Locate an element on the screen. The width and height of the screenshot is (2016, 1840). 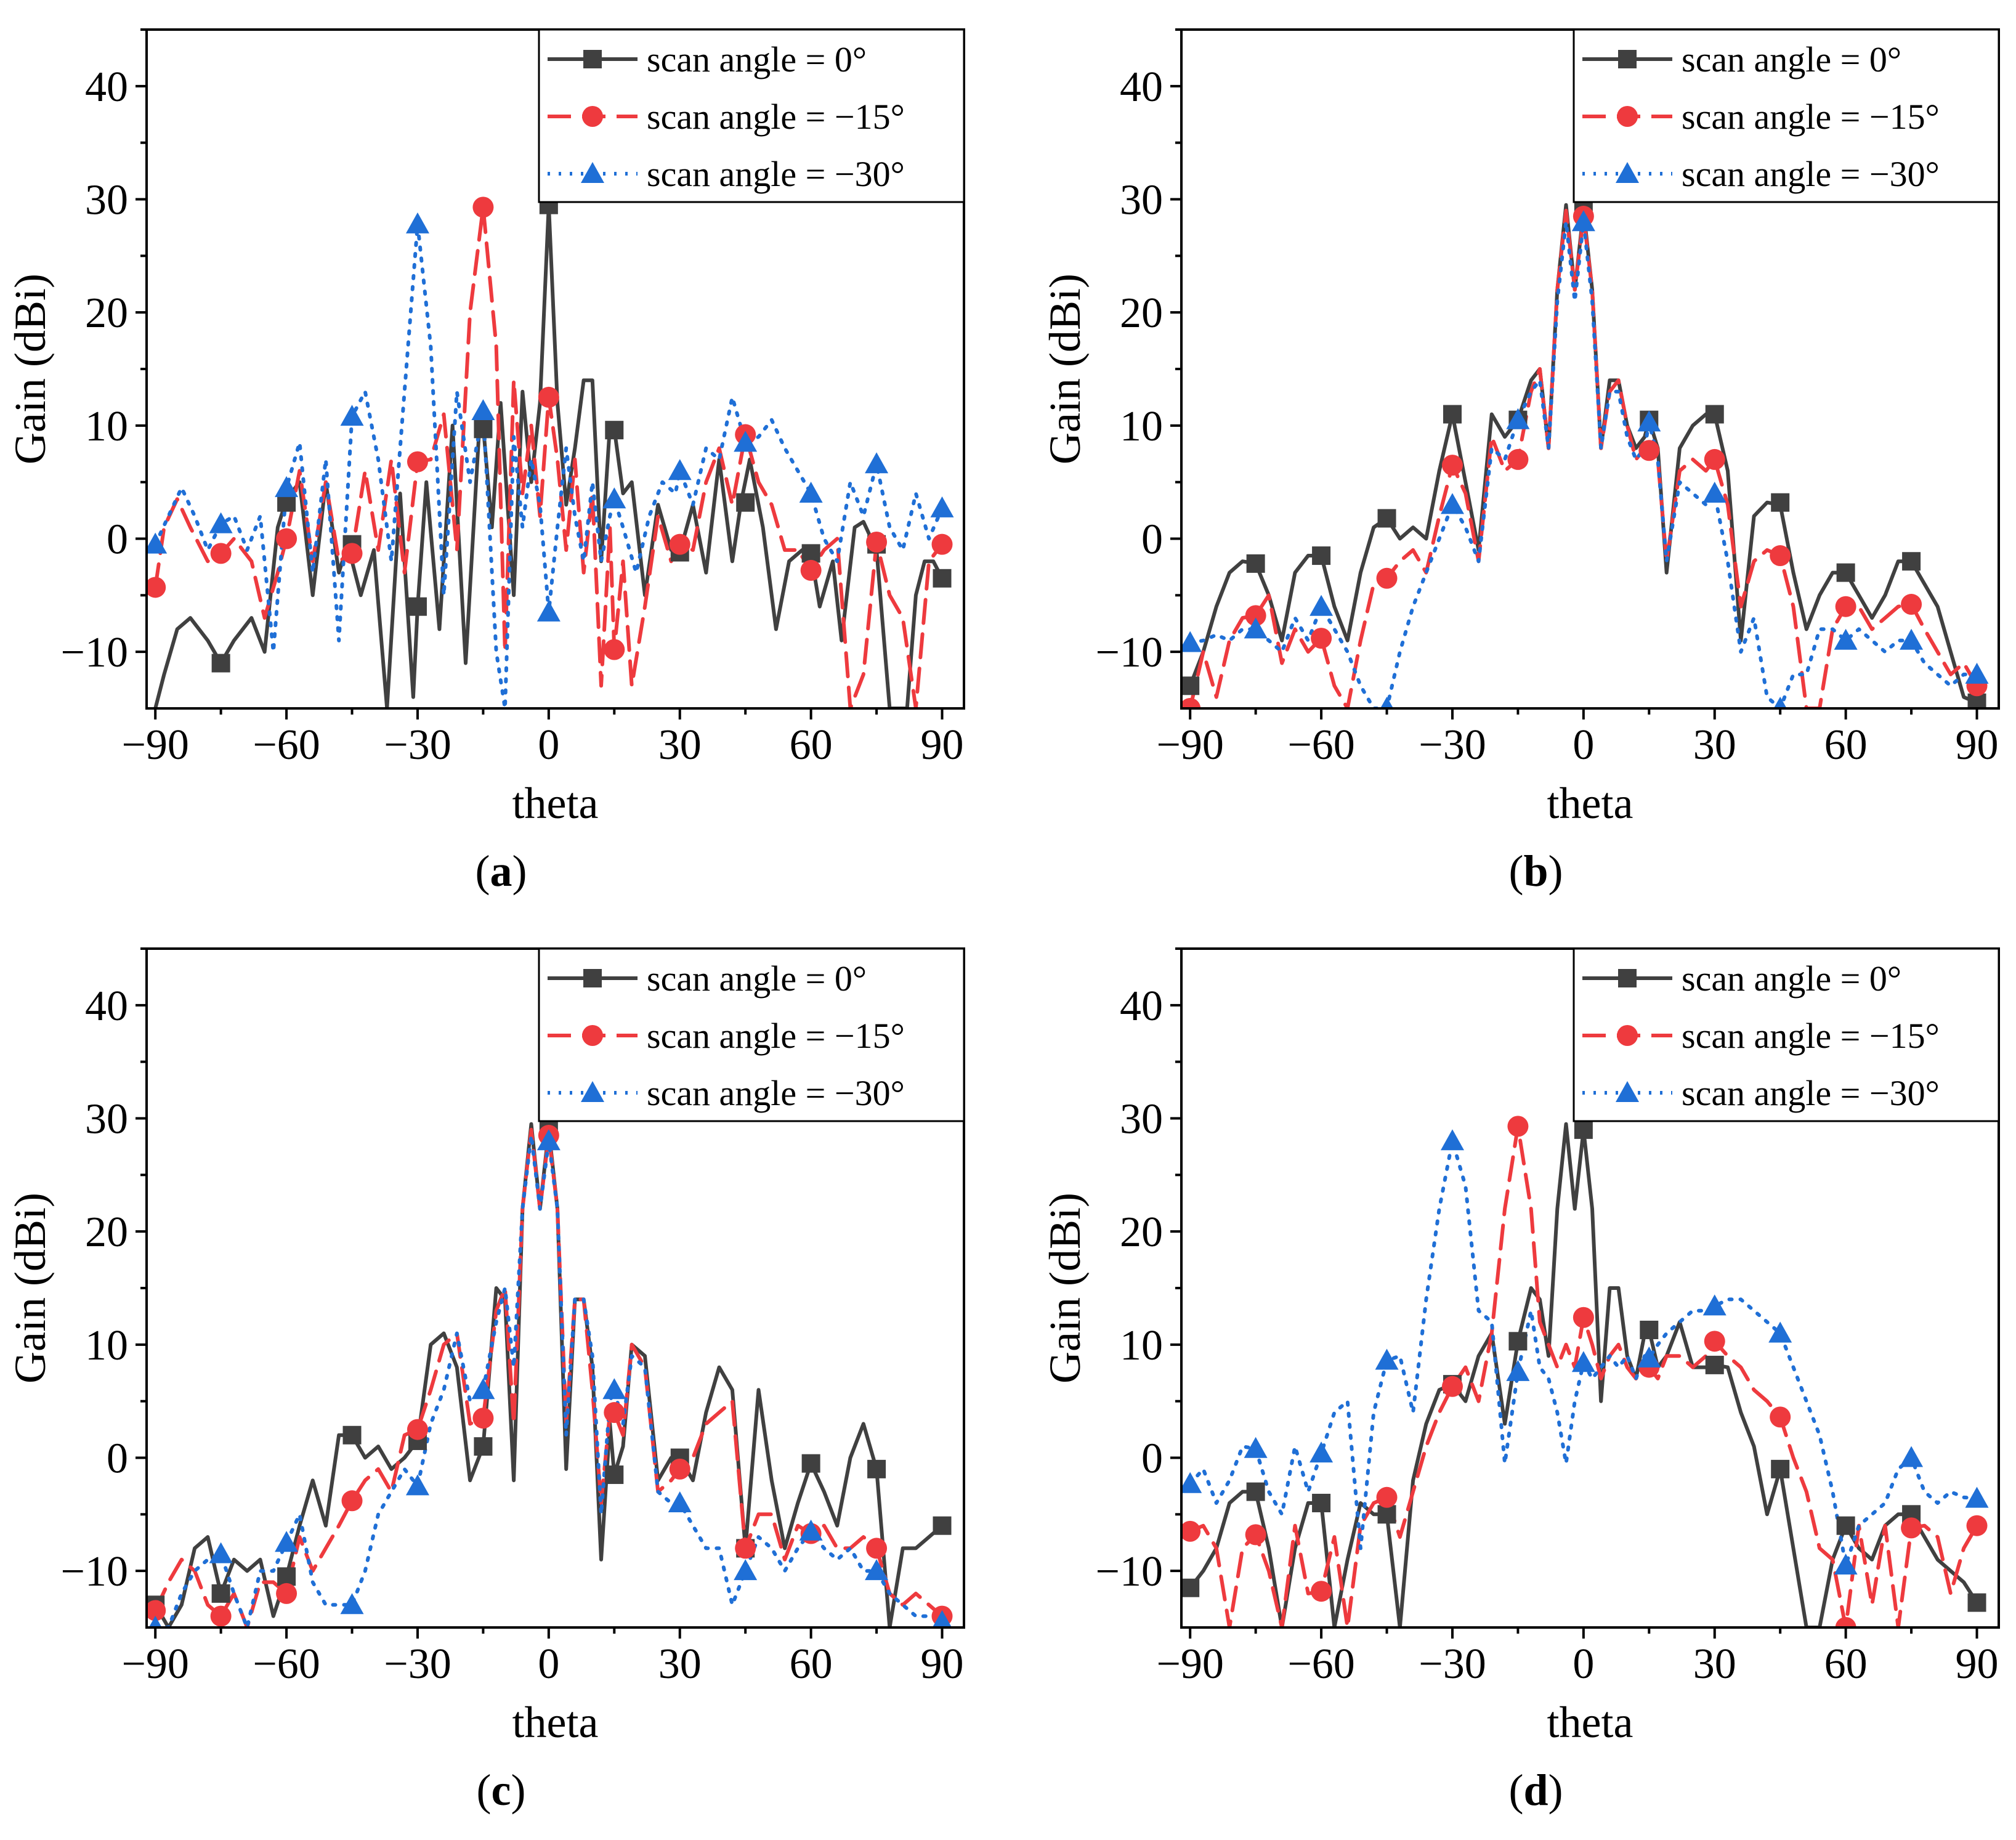
x-axis-label: theta is located at coordinates (555, 803).